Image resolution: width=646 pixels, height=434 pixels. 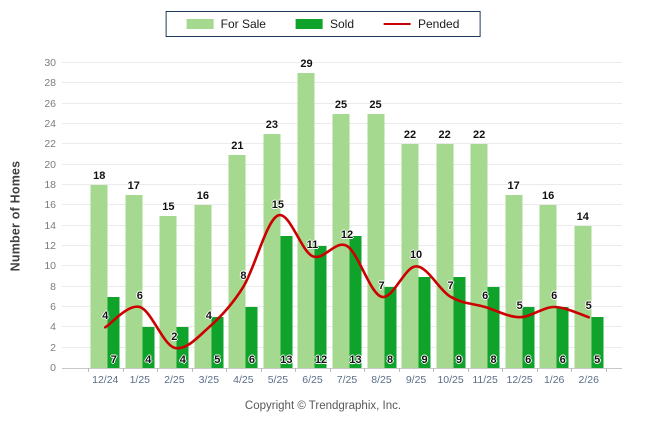 I want to click on for-sale-value-label: 17, so click(x=133, y=186).